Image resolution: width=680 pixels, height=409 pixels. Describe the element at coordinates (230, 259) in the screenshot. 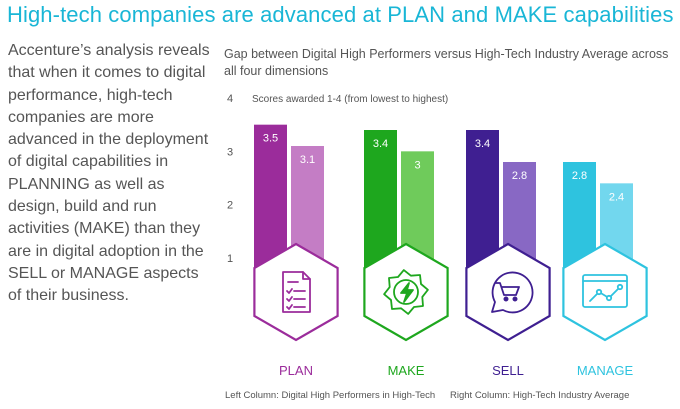

I see `y-tick-label: 1` at that location.